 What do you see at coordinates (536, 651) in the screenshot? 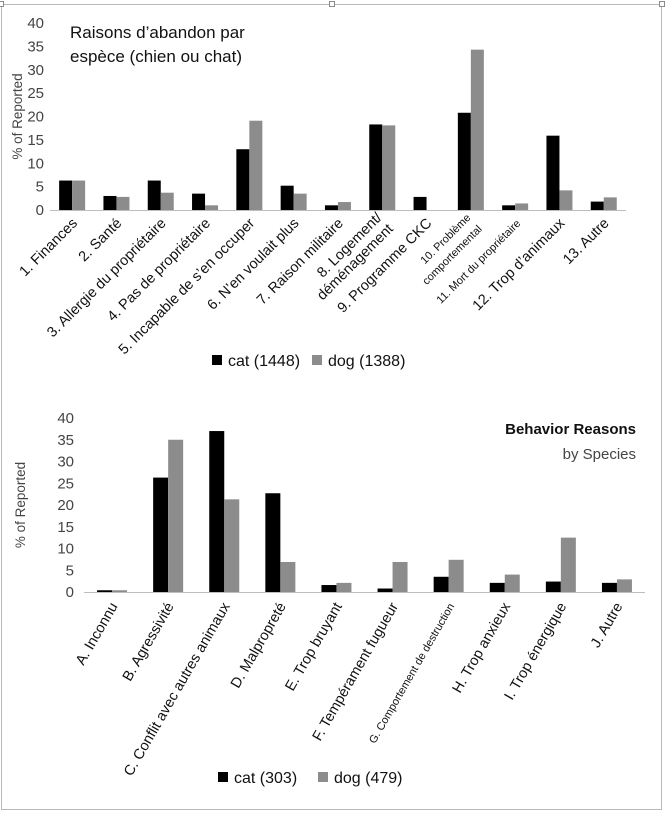
I see `category-label: I. Trop énergique` at bounding box center [536, 651].